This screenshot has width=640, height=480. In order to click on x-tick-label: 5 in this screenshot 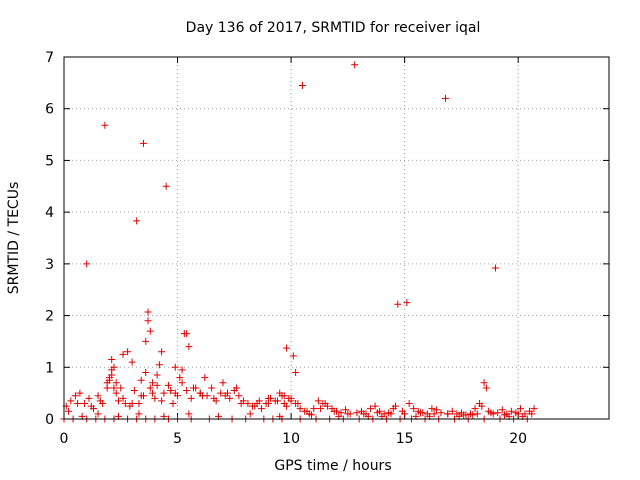, I will do `click(177, 439)`.